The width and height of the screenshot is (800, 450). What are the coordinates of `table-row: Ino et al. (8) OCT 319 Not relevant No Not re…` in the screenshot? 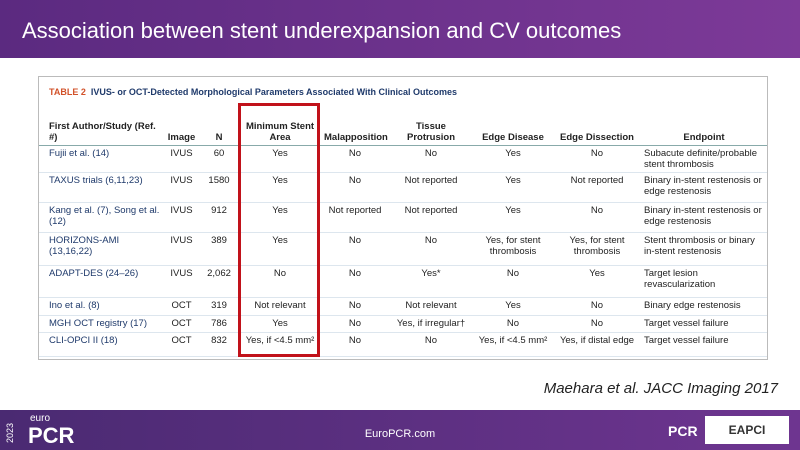 It's located at (403, 306).